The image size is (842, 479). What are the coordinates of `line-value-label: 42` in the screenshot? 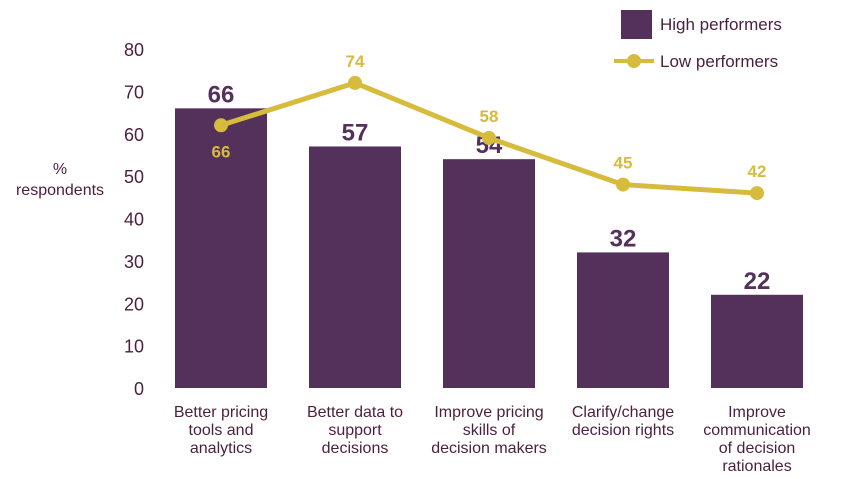 It's located at (757, 171).